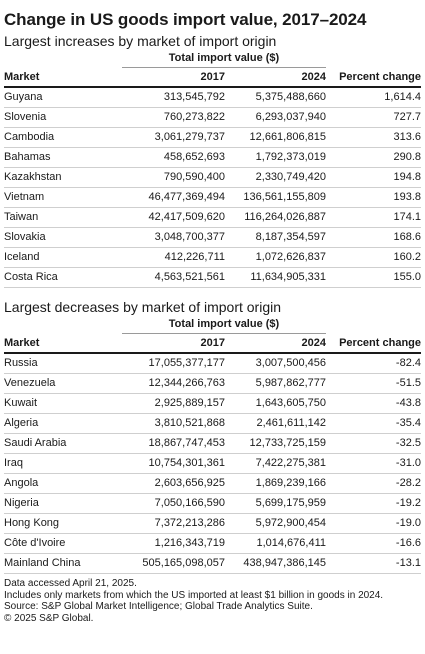  What do you see at coordinates (173, 257) in the screenshot?
I see `value-2017-cell: 412,226,711` at bounding box center [173, 257].